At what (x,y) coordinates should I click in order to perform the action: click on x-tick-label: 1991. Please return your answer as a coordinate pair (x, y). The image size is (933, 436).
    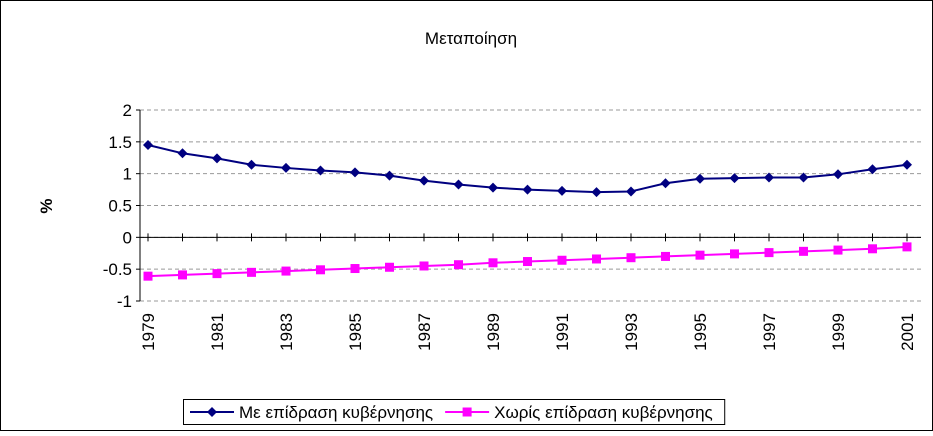
    Looking at the image, I should click on (562, 332).